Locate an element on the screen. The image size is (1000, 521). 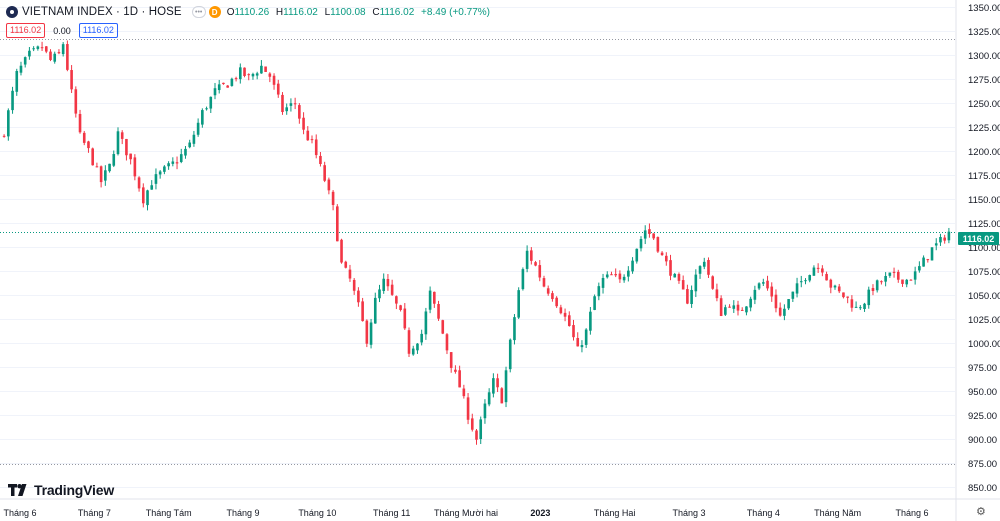
high-value: 1116.02 is located at coordinates (300, 12).